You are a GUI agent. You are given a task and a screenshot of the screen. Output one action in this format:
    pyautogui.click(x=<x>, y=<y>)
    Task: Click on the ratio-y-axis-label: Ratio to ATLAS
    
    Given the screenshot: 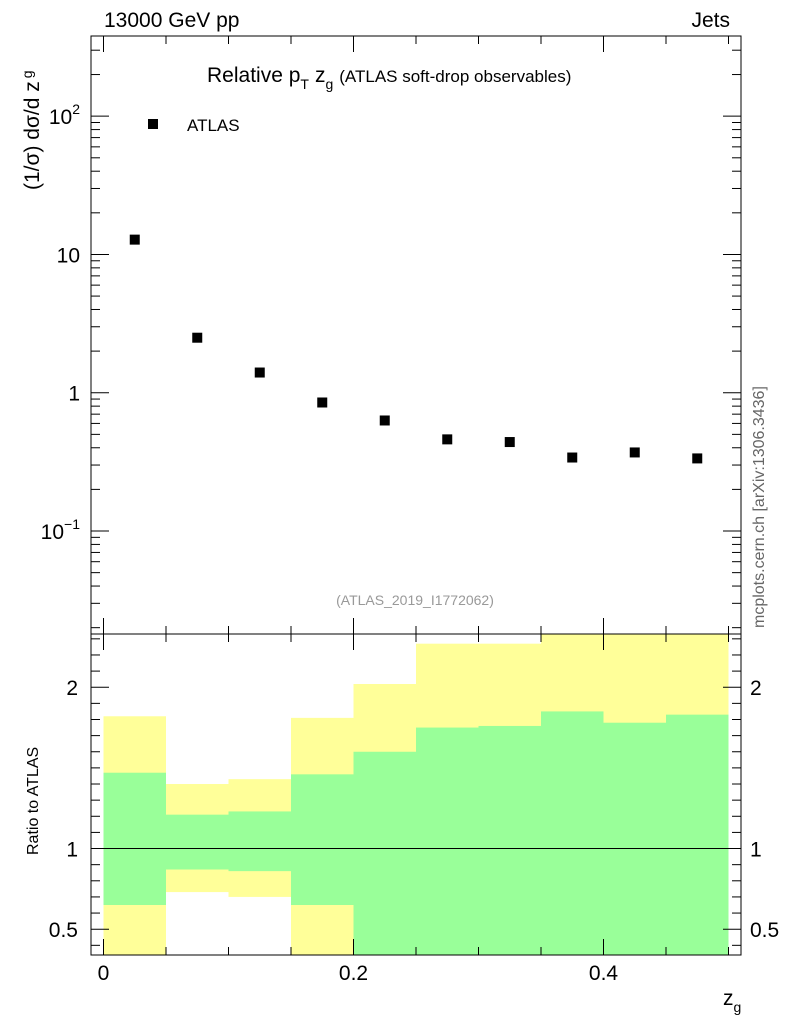 What is the action you would take?
    pyautogui.click(x=33, y=801)
    